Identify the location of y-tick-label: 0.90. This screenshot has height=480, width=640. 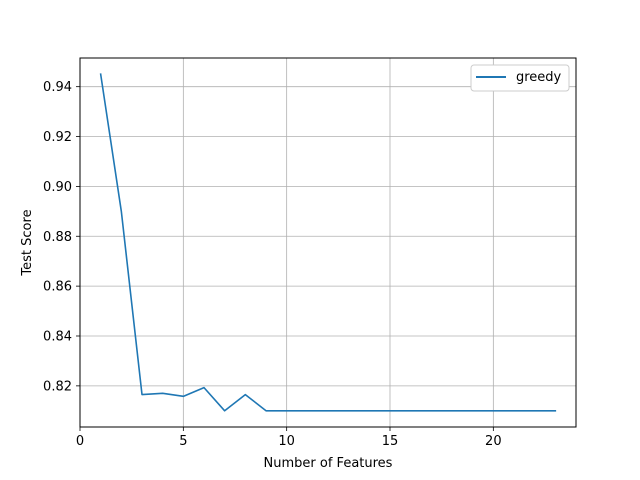
(57, 187).